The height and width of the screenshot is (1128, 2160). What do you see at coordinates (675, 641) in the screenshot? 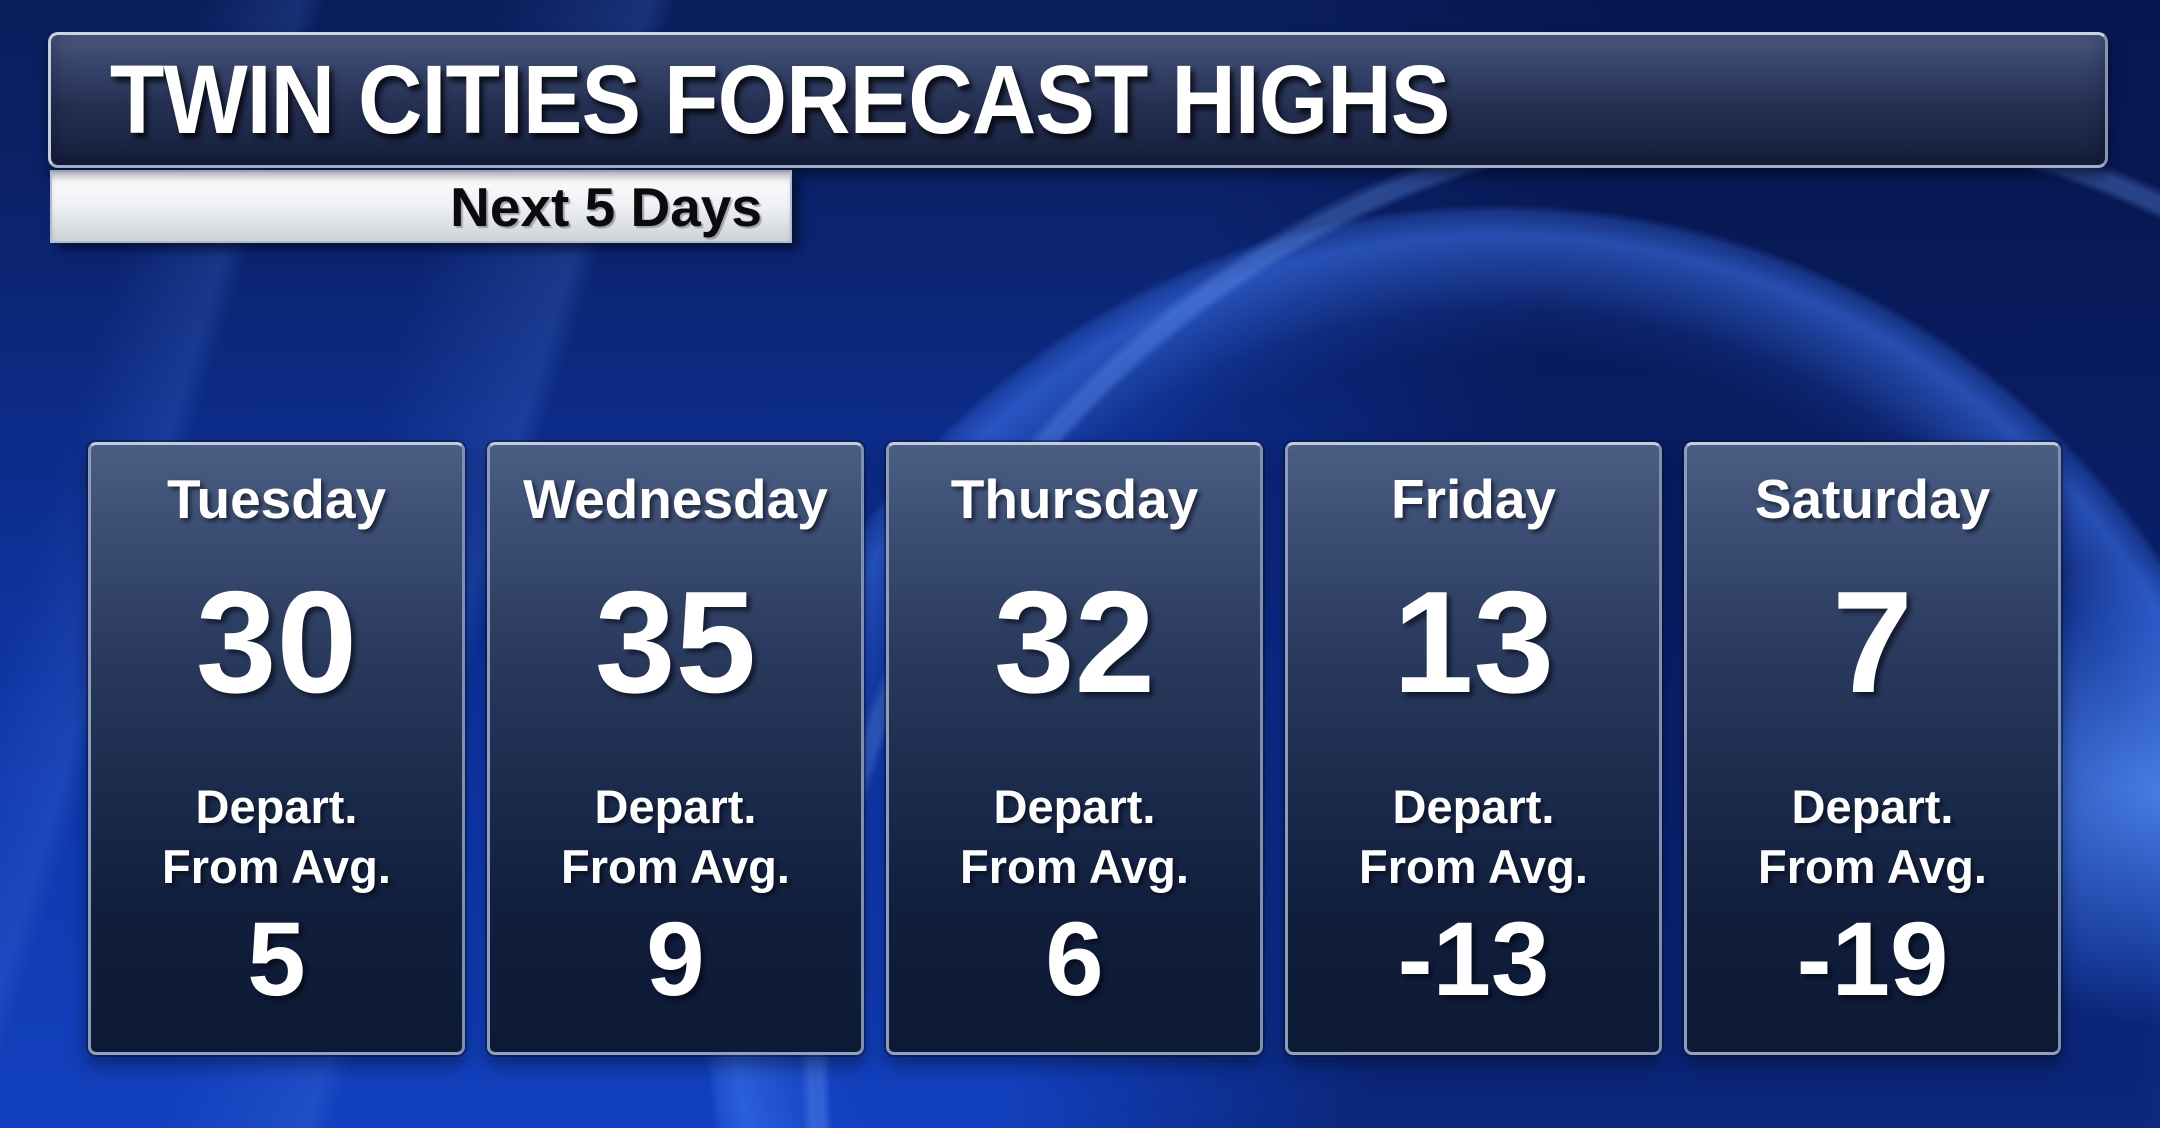
I see `high-temp-value: 35` at bounding box center [675, 641].